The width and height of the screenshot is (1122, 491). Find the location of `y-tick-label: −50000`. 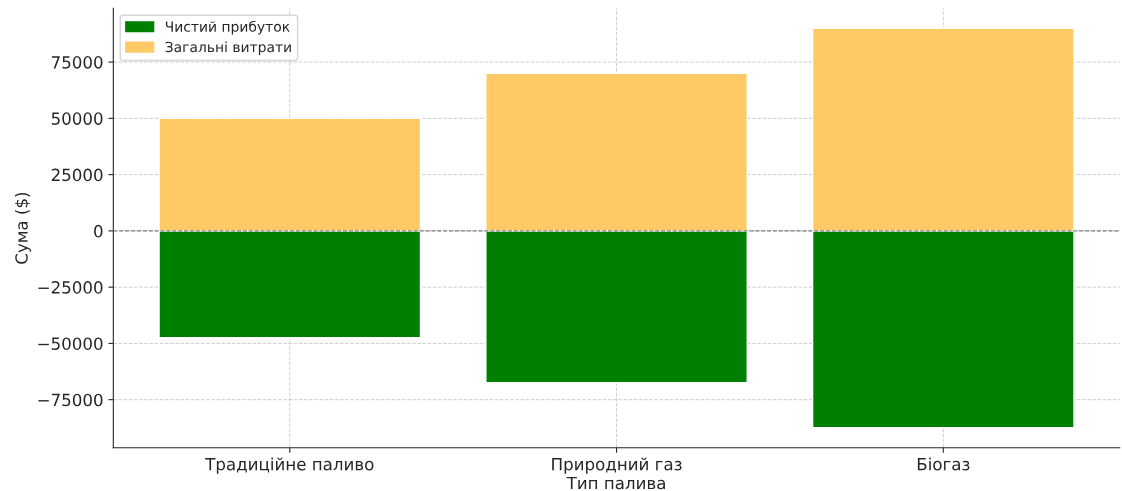

y-tick-label: −50000 is located at coordinates (70, 343).